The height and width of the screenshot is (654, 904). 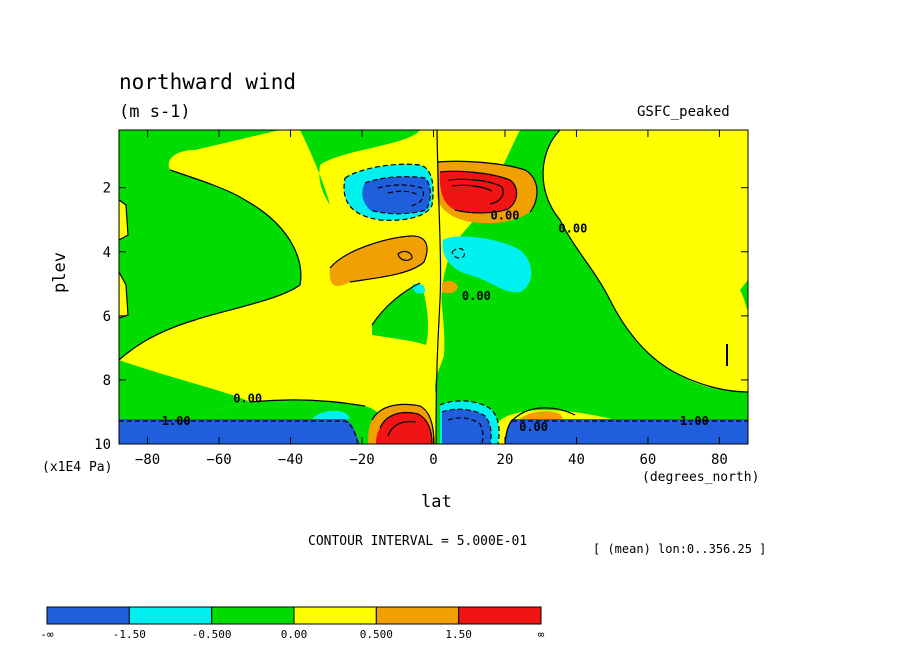 What do you see at coordinates (541, 634) in the screenshot?
I see `colorbar-label: ∞` at bounding box center [541, 634].